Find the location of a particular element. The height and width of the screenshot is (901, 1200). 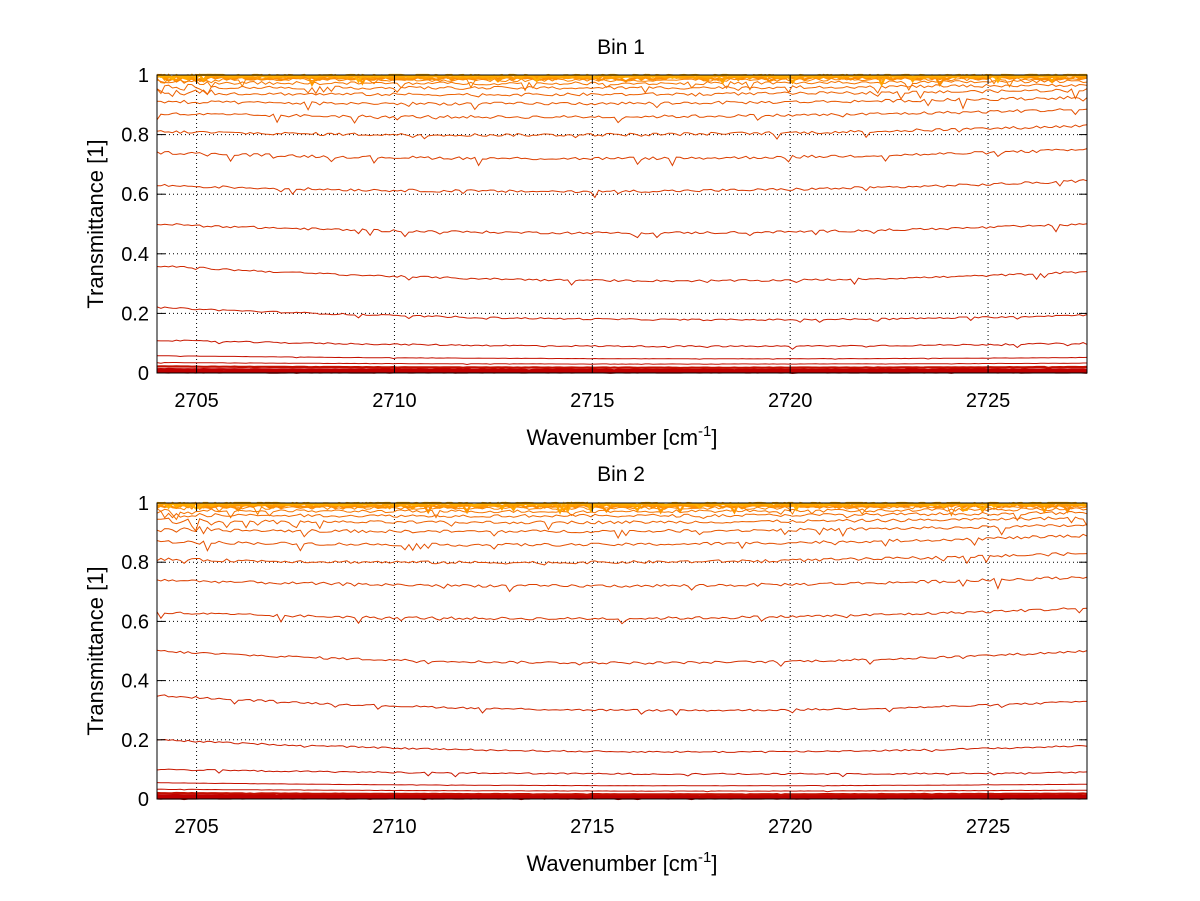

chart-title: Bin 2 is located at coordinates (621, 474).